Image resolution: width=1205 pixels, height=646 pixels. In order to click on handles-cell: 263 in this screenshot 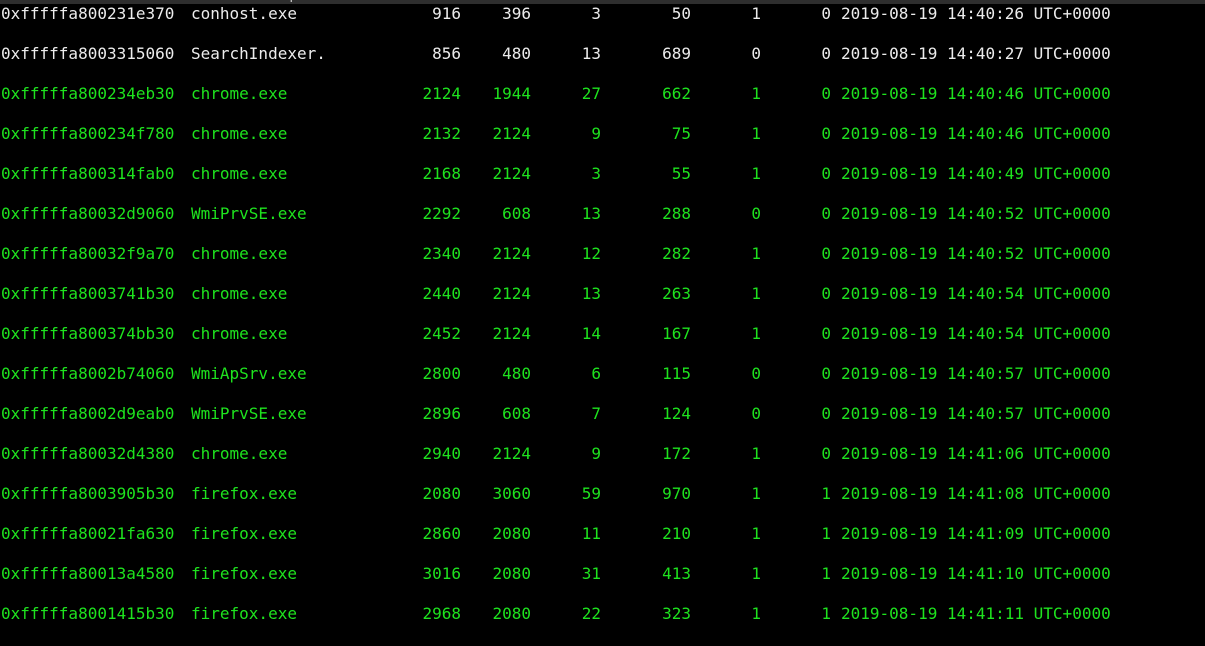, I will do `click(676, 293)`.